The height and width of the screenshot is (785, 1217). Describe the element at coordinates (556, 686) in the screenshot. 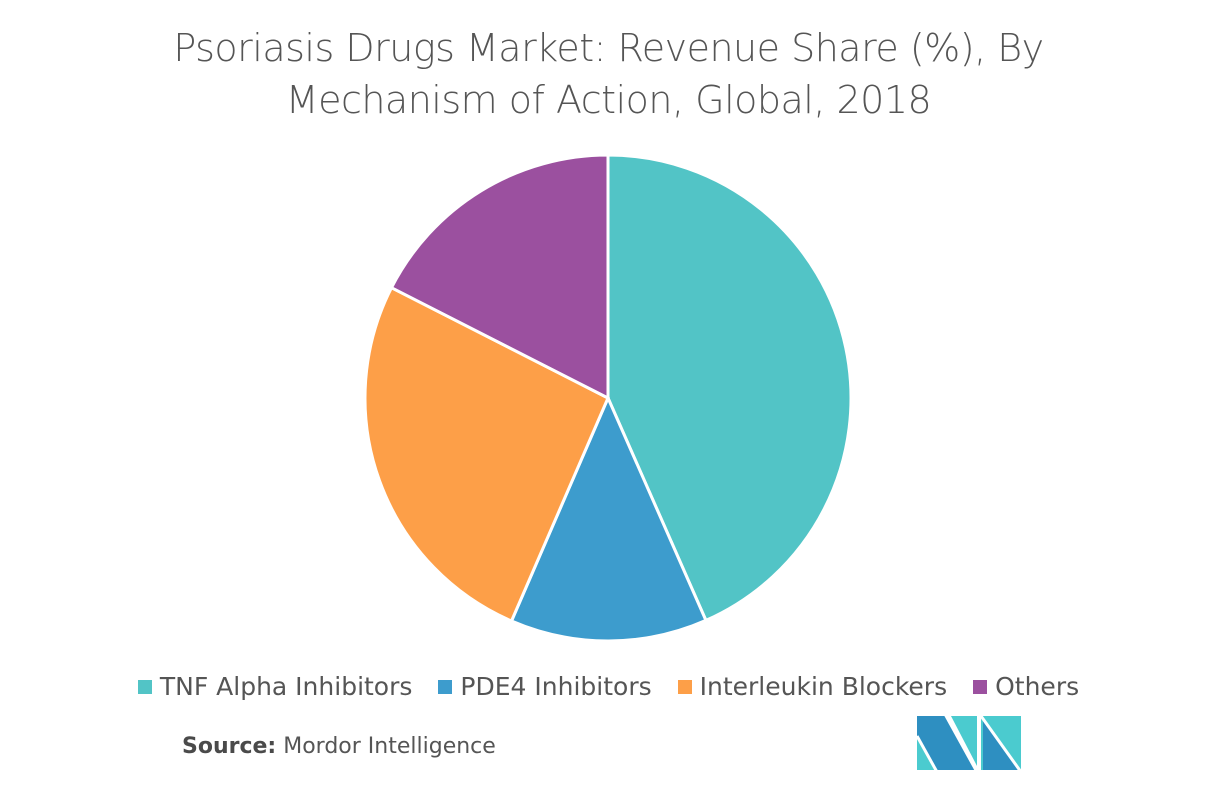

I see `legend-label: PDE4 Inhibitors` at that location.